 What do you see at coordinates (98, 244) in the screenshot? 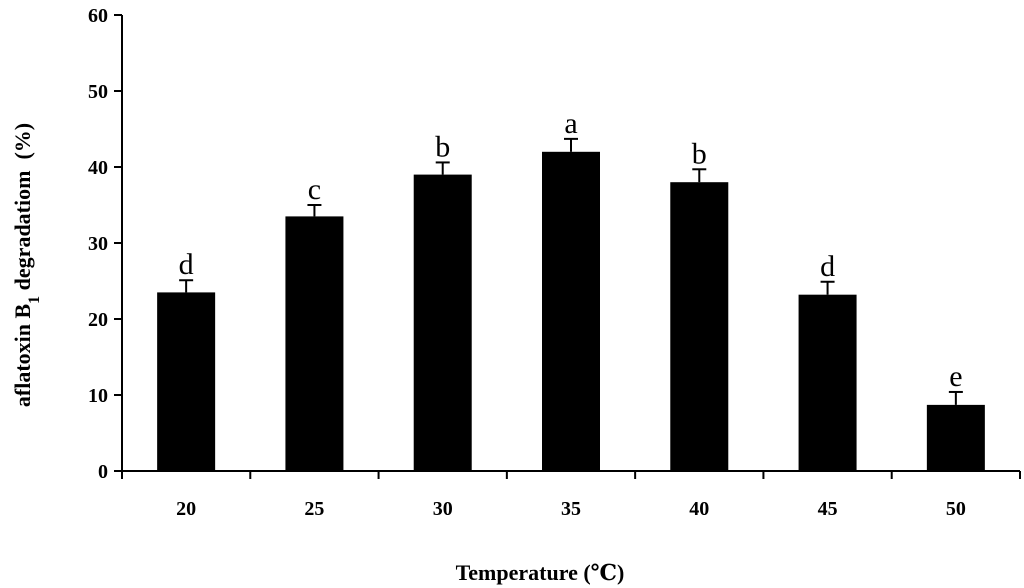
I see `y-tick-label: 30` at bounding box center [98, 244].